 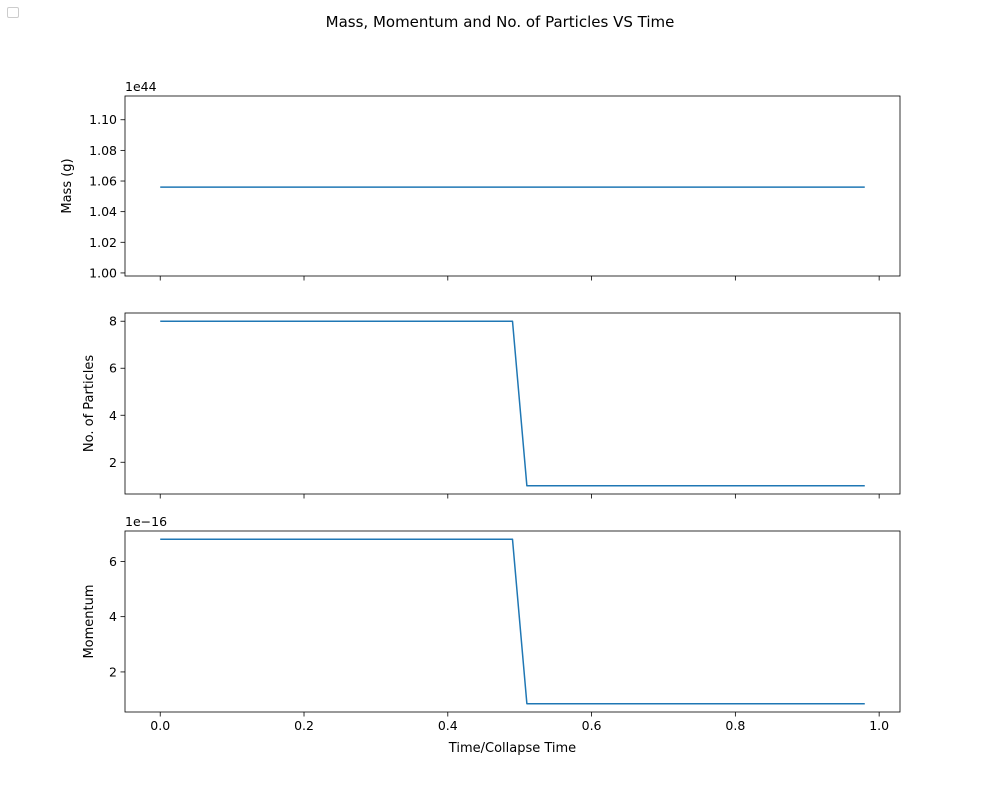 I want to click on x-tick-label: 1.0, so click(x=879, y=725).